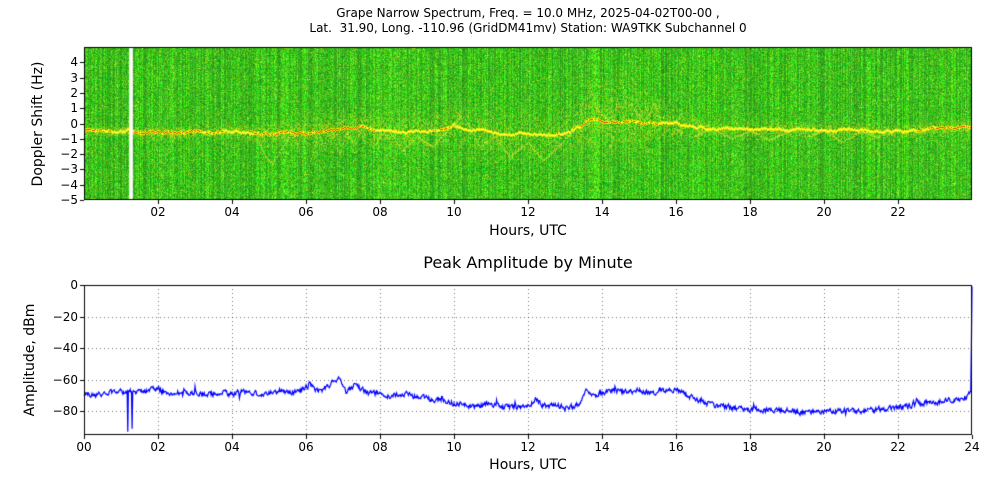 This screenshot has height=500, width=1000. I want to click on amplitude-x-tick-label: 06, so click(306, 447).